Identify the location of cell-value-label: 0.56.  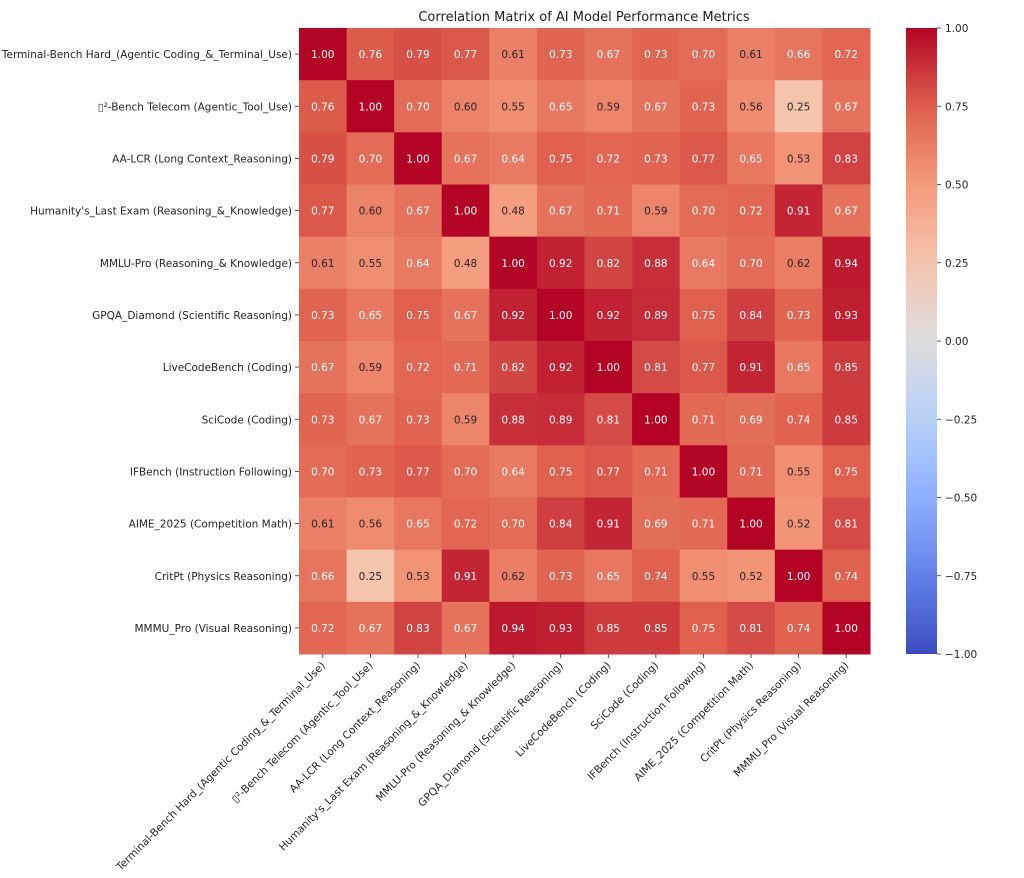
(371, 525).